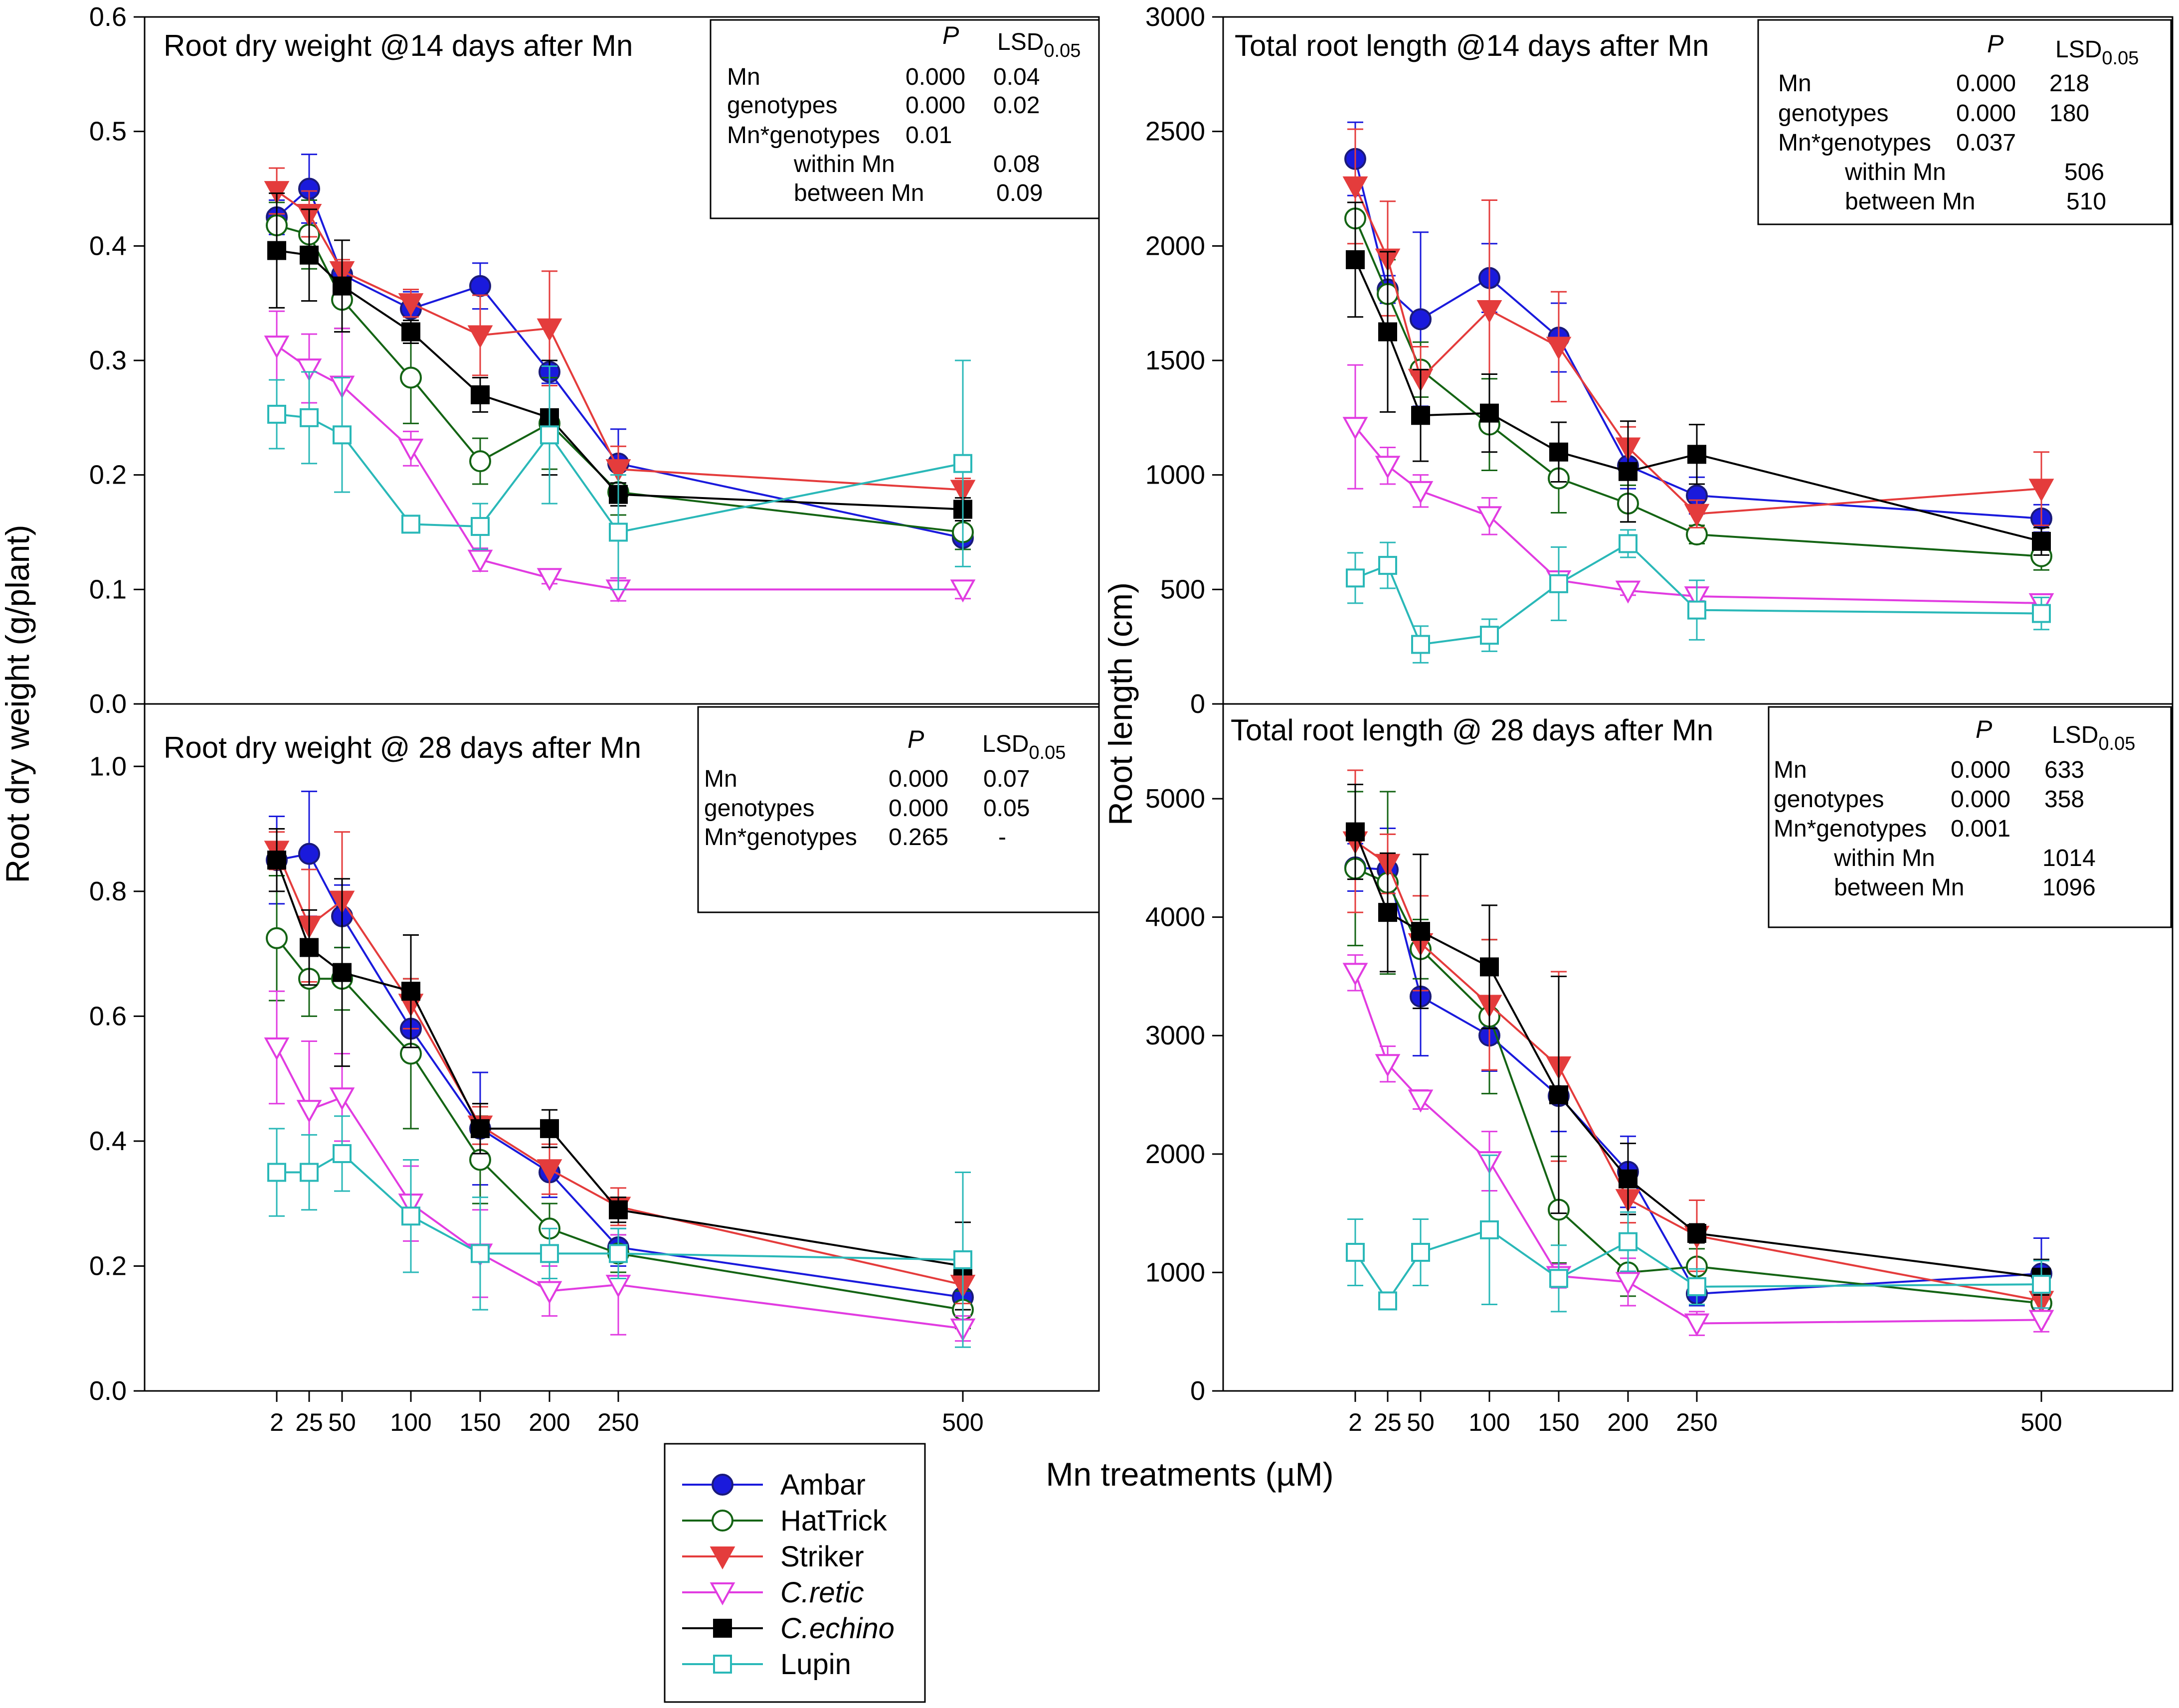 This screenshot has height=1708, width=2179. What do you see at coordinates (929, 136) in the screenshot?
I see `stats-row-p: 0.01` at bounding box center [929, 136].